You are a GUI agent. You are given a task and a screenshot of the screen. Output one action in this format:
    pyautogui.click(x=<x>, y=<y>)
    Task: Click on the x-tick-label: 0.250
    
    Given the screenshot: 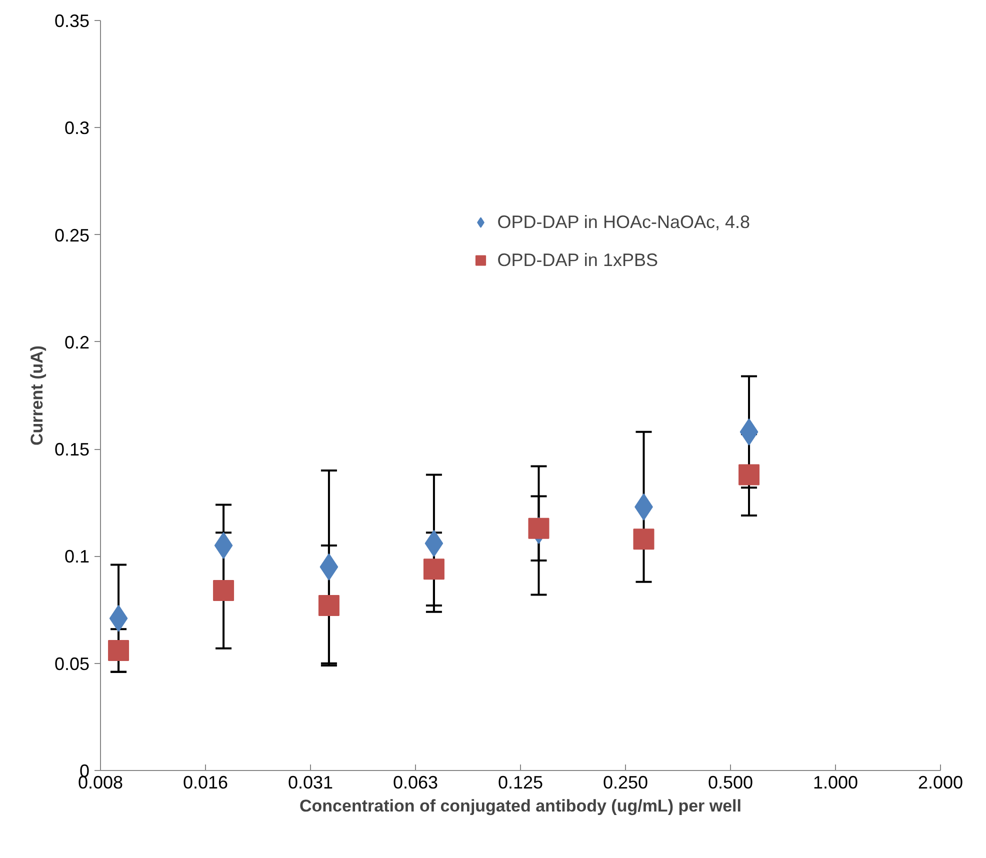 What is the action you would take?
    pyautogui.click(x=625, y=782)
    